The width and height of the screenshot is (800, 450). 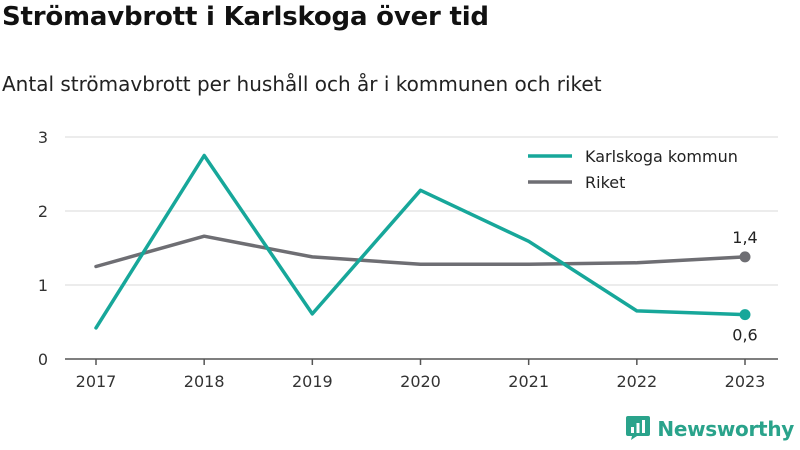 I want to click on x-tick-label: 2022, so click(x=636, y=381).